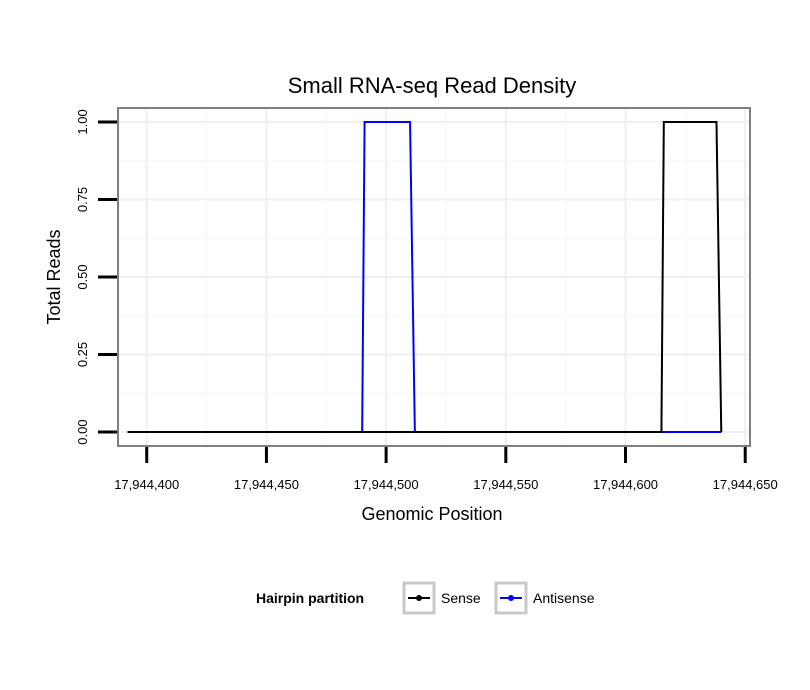 The width and height of the screenshot is (810, 690). Describe the element at coordinates (266, 484) in the screenshot. I see `x-tick-label: 17,944,450` at that location.